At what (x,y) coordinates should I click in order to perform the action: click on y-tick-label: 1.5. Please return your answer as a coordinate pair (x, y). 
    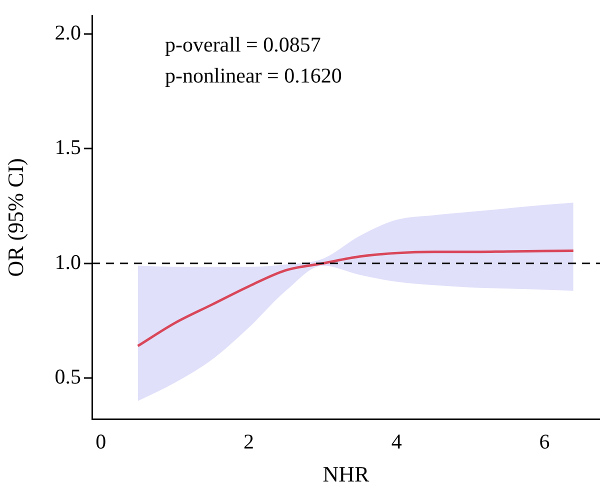
    Looking at the image, I should click on (67, 147).